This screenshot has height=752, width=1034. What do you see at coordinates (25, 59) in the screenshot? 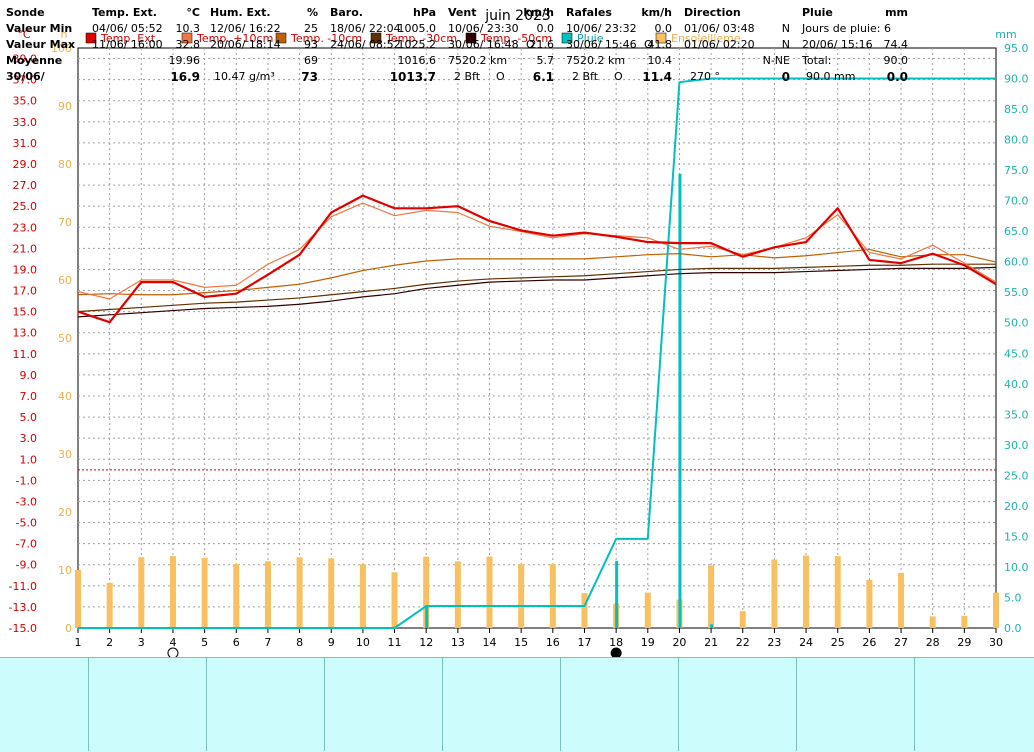
I see `temp-tick-label: 39.0` at bounding box center [25, 59].